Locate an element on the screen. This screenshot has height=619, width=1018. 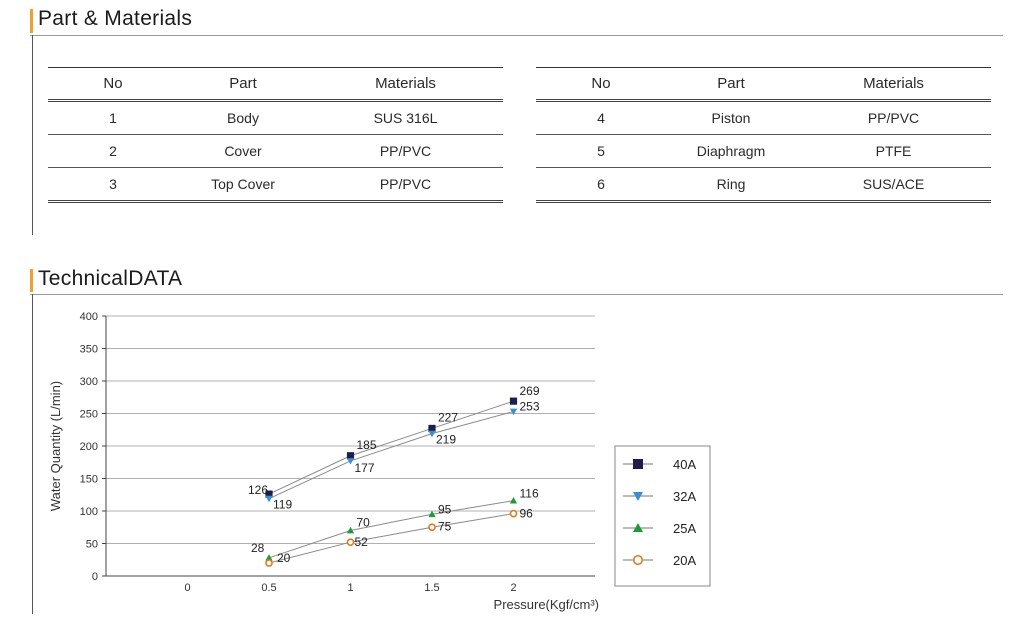
cell-no: 2 is located at coordinates (113, 151).